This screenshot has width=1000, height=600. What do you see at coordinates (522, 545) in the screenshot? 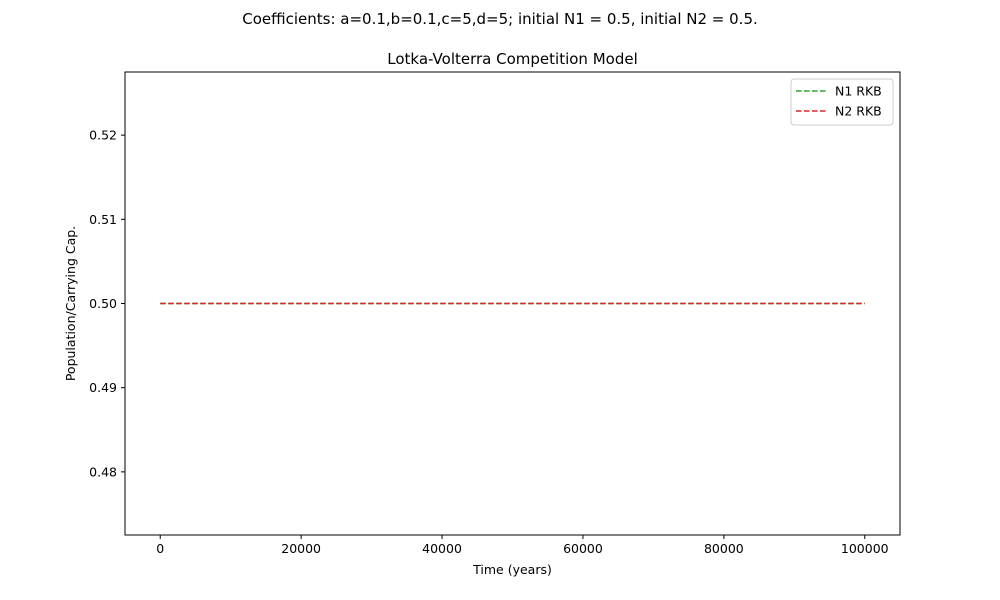
I see `x-axis-ticks: 0 20000 40000 60000 80000 100000` at bounding box center [522, 545].